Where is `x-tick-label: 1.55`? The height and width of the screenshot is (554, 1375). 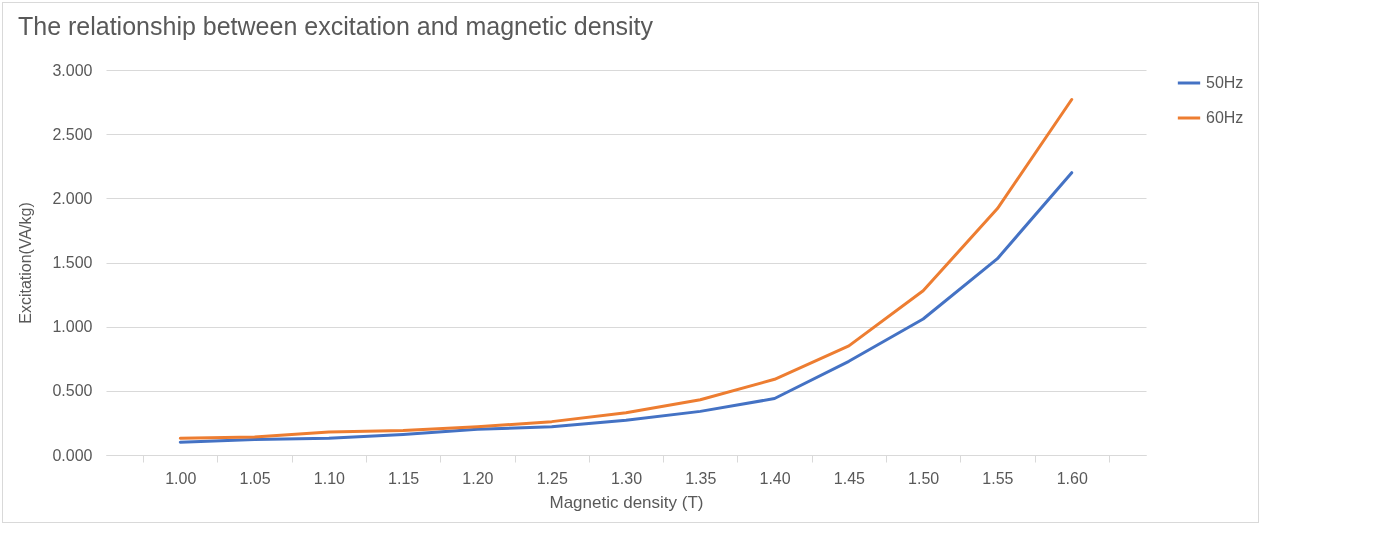
x-tick-label: 1.55 is located at coordinates (998, 478).